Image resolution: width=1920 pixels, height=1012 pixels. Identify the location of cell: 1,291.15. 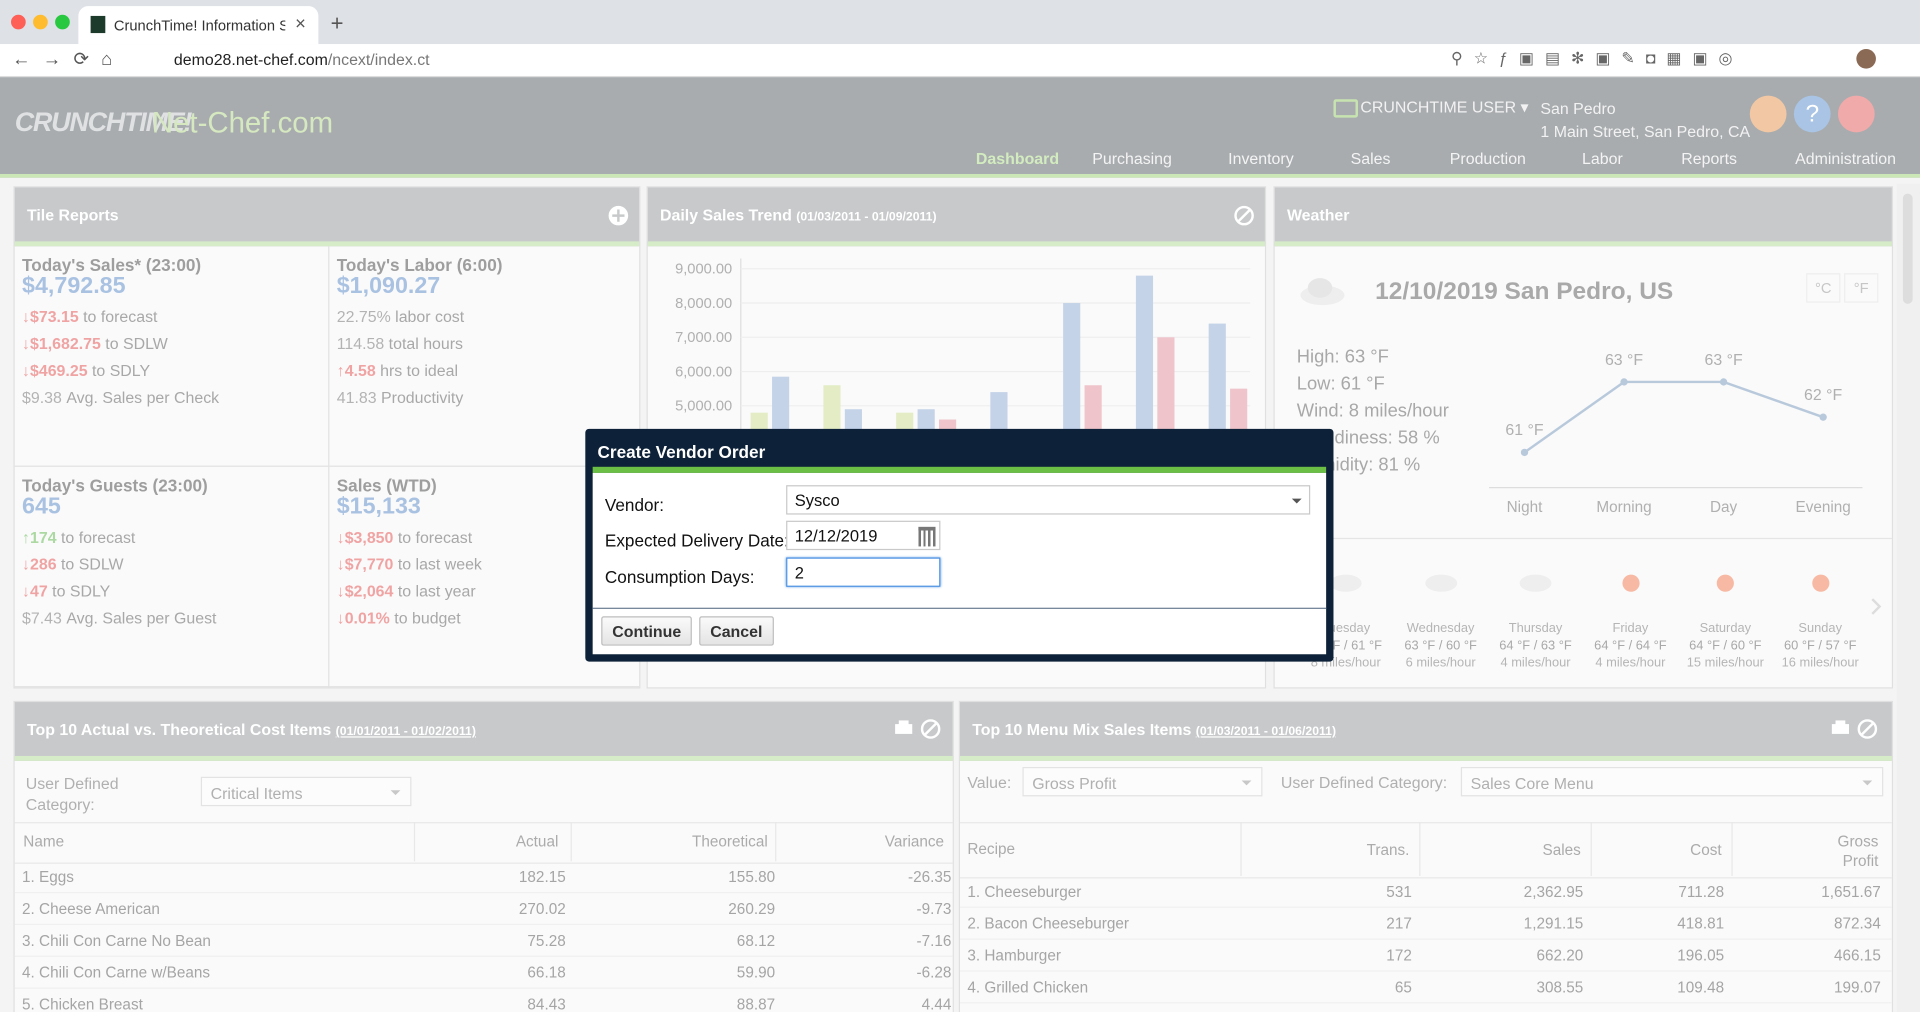
(1553, 924).